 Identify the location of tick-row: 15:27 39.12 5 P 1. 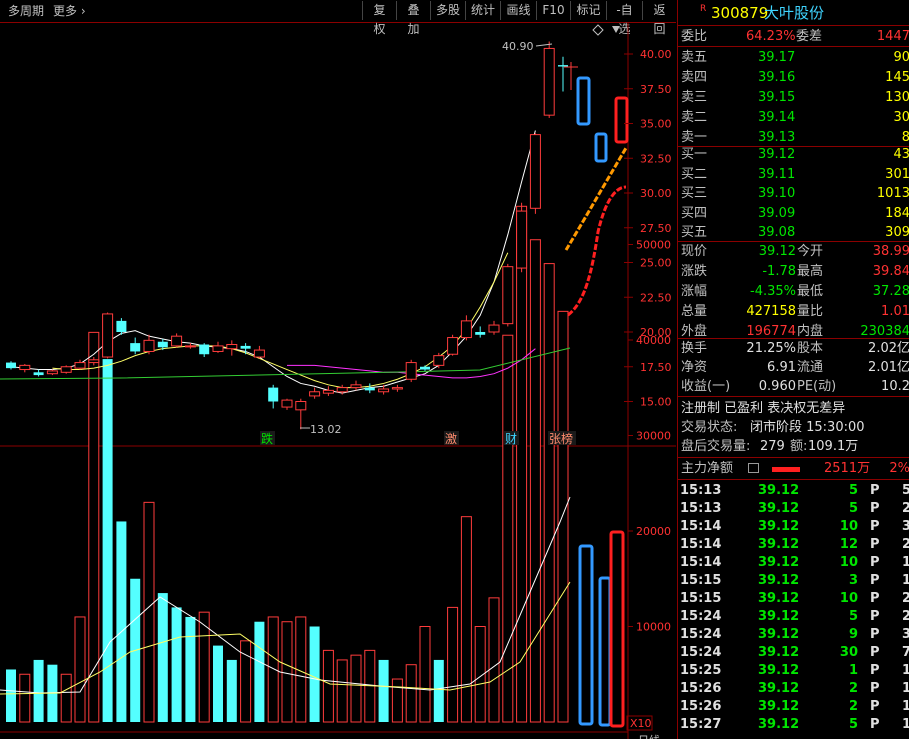
(794, 724).